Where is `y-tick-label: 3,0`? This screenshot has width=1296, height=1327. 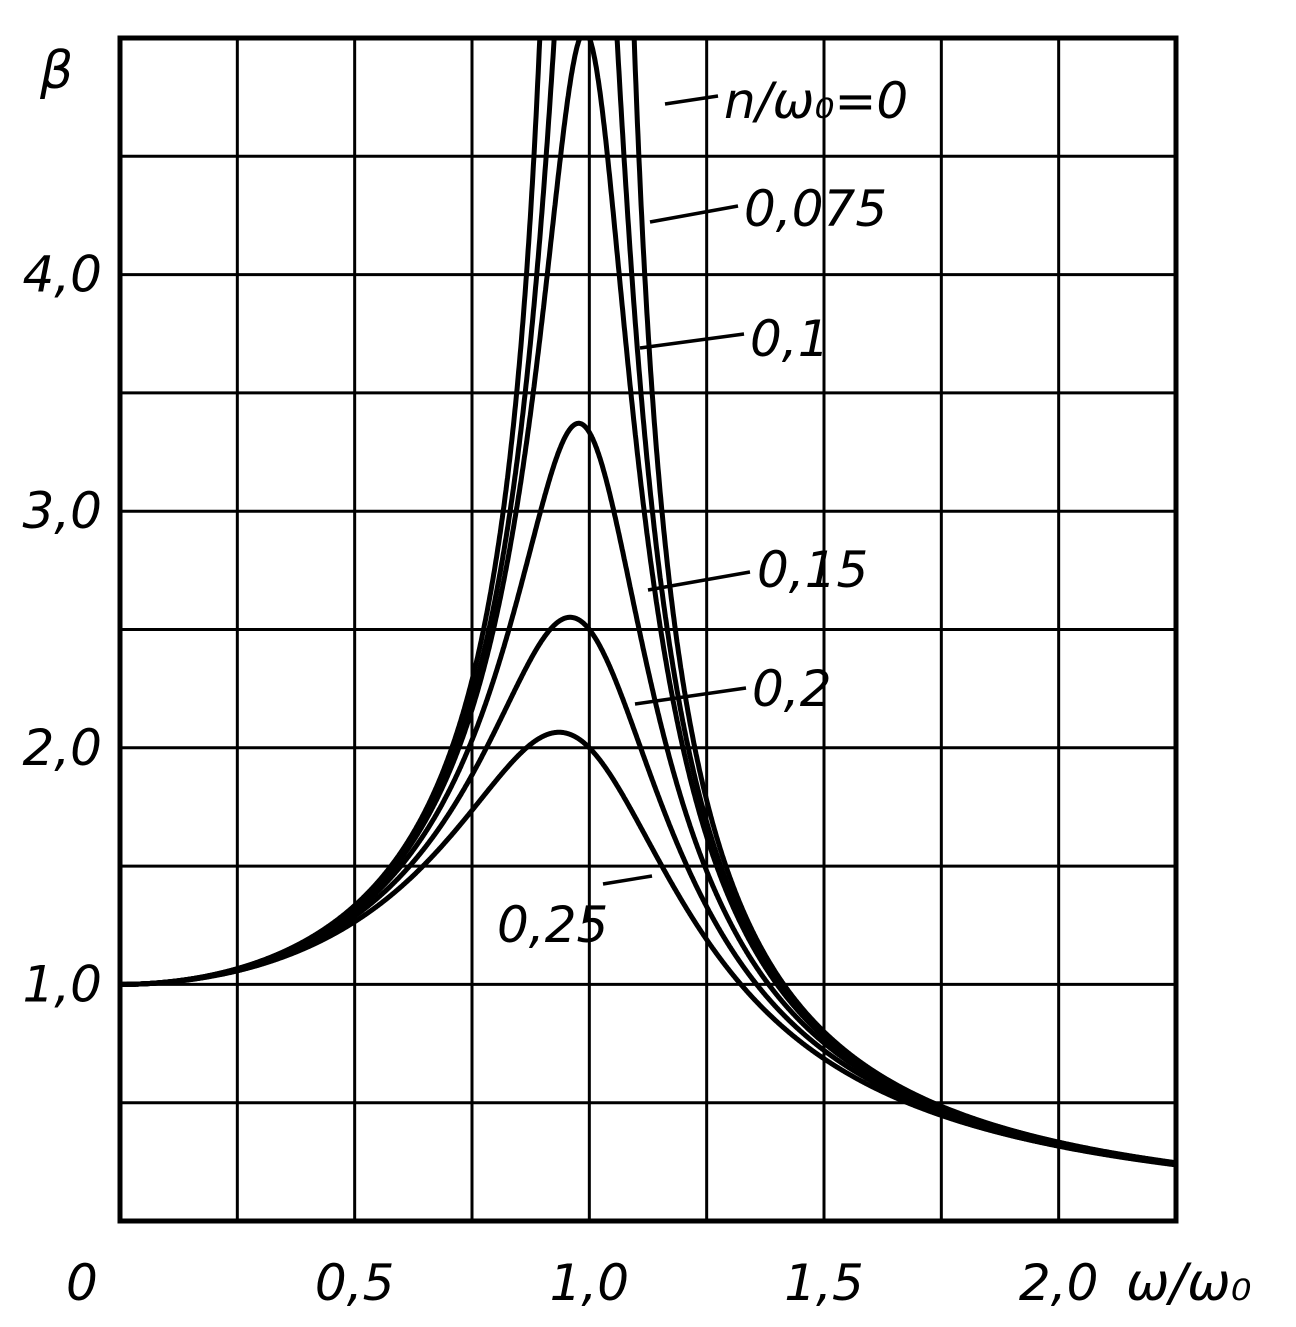 y-tick-label: 3,0 is located at coordinates (62, 511).